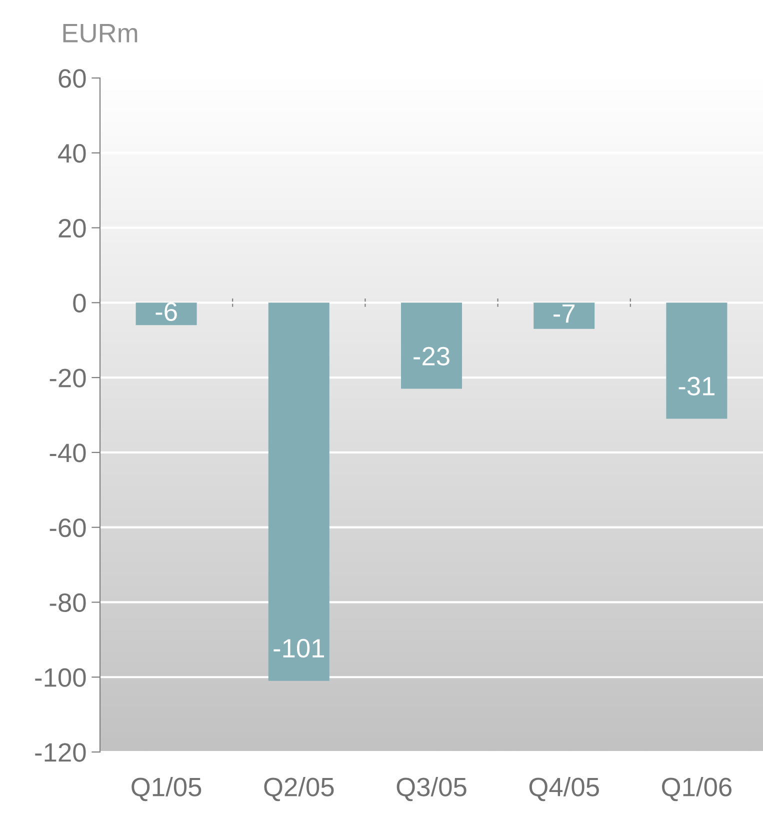  What do you see at coordinates (697, 789) in the screenshot?
I see `x-tick-label: Q1/06` at bounding box center [697, 789].